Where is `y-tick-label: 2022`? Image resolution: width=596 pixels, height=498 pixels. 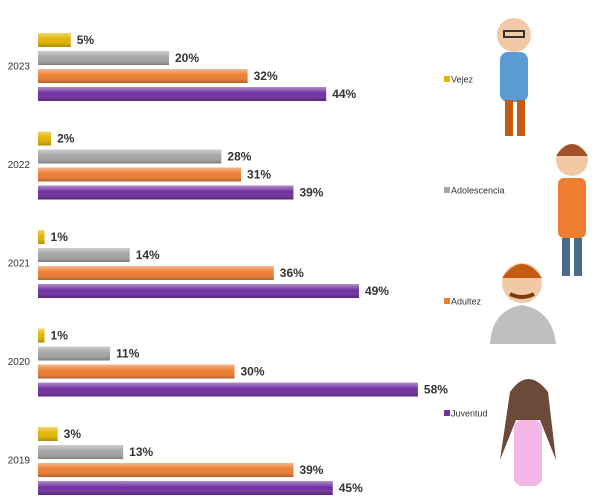 y-tick-label: 2022 is located at coordinates (19, 165).